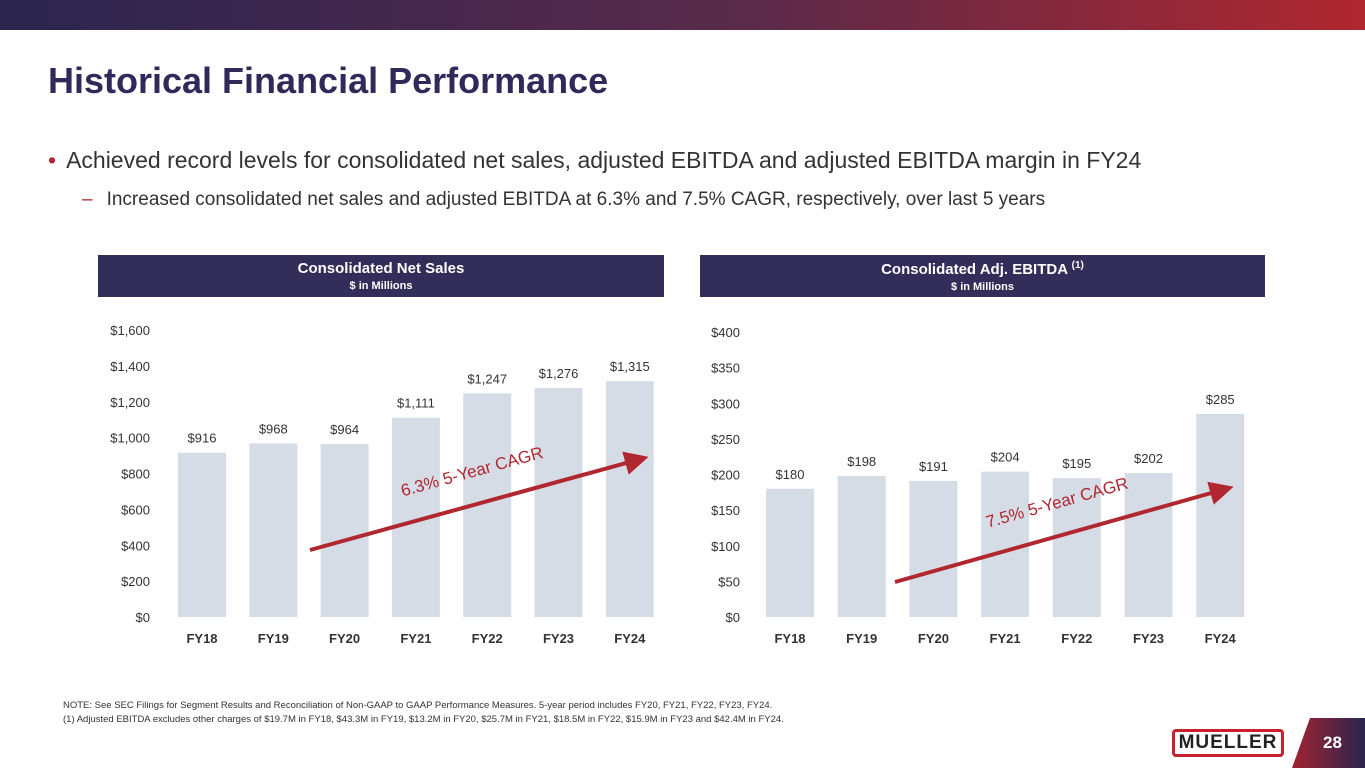 Image resolution: width=1365 pixels, height=768 pixels. What do you see at coordinates (130, 330) in the screenshot?
I see `y-tick-label: $1,600` at bounding box center [130, 330].